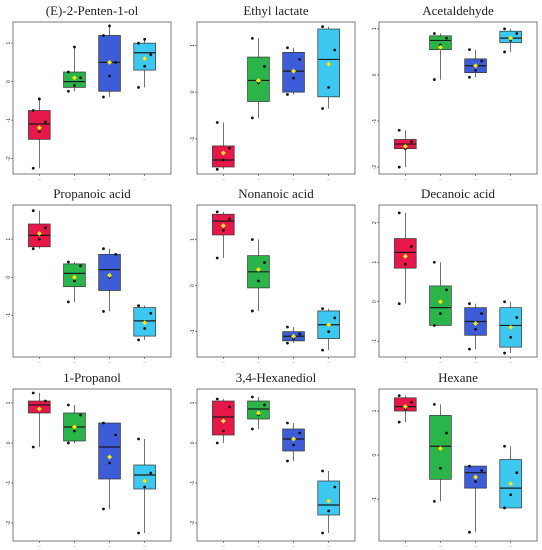  Describe the element at coordinates (9, 523) in the screenshot. I see `y-tick-label: -2` at that location.